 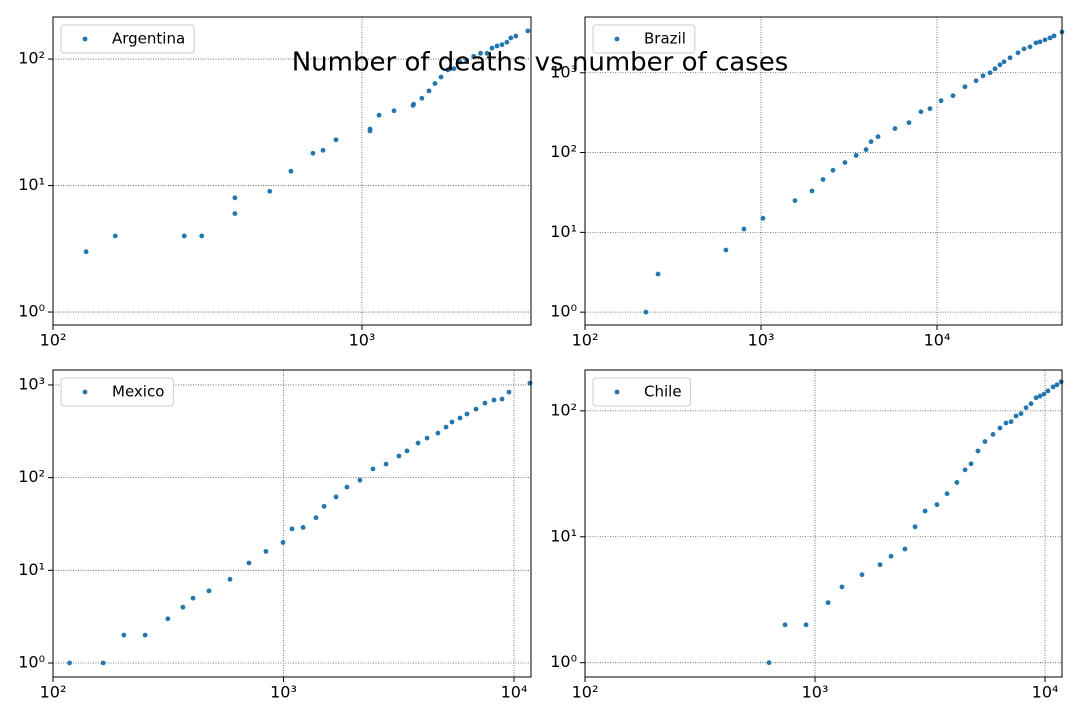 I want to click on legend-label: Chile, so click(x=663, y=392).